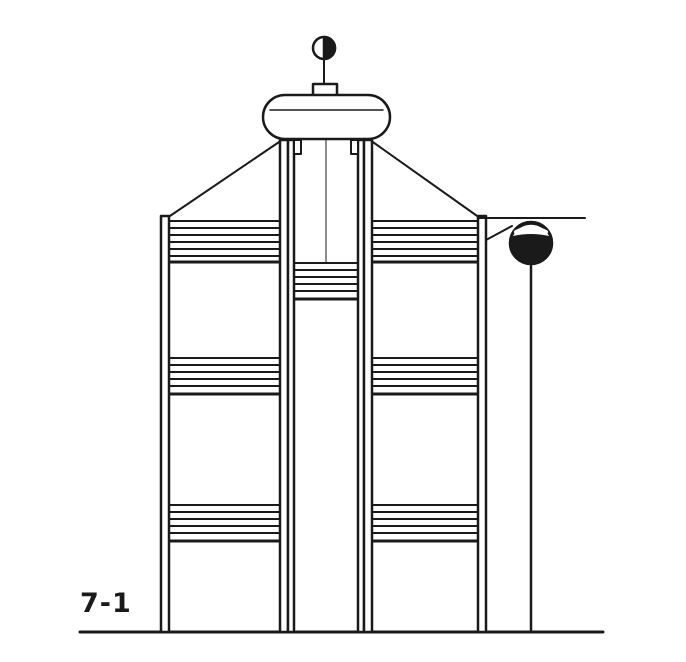 The height and width of the screenshot is (662, 686). I want to click on left-panel-bottom, so click(224, 523).